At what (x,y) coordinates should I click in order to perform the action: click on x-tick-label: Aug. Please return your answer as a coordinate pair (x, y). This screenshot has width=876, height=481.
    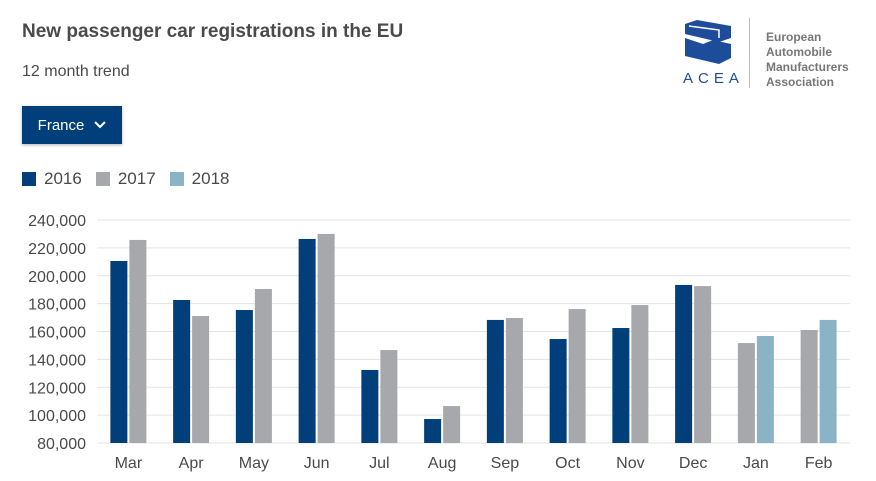
    Looking at the image, I should click on (442, 463).